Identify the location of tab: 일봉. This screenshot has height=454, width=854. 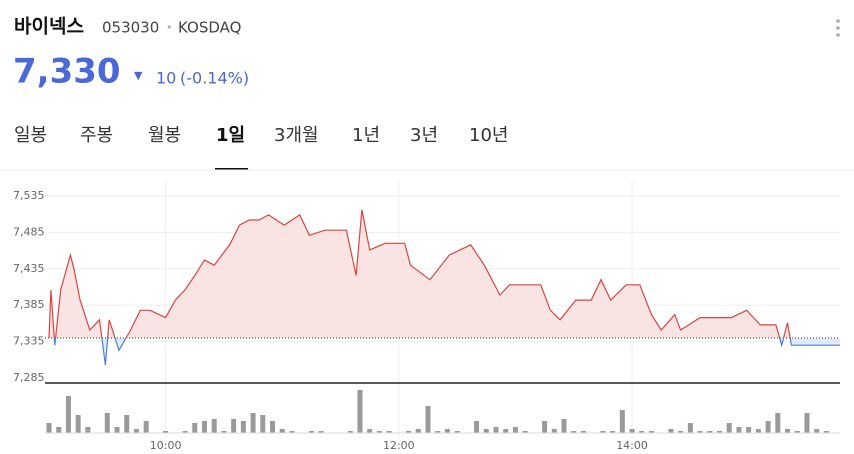
(30, 135).